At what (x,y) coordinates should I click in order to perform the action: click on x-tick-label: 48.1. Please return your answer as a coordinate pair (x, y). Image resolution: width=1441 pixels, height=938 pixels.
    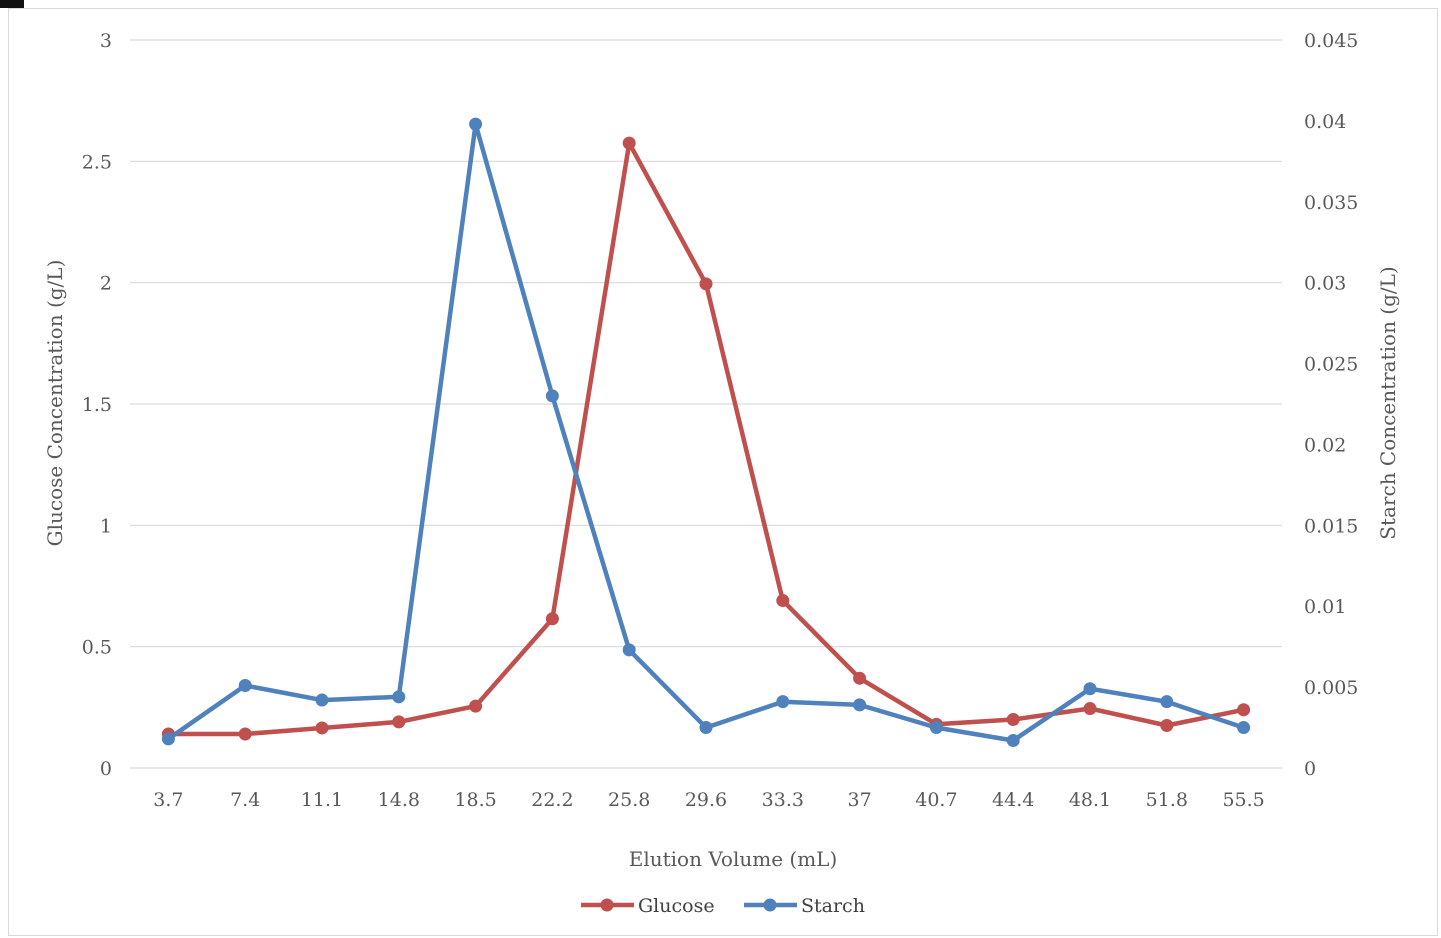
    Looking at the image, I should click on (1090, 800).